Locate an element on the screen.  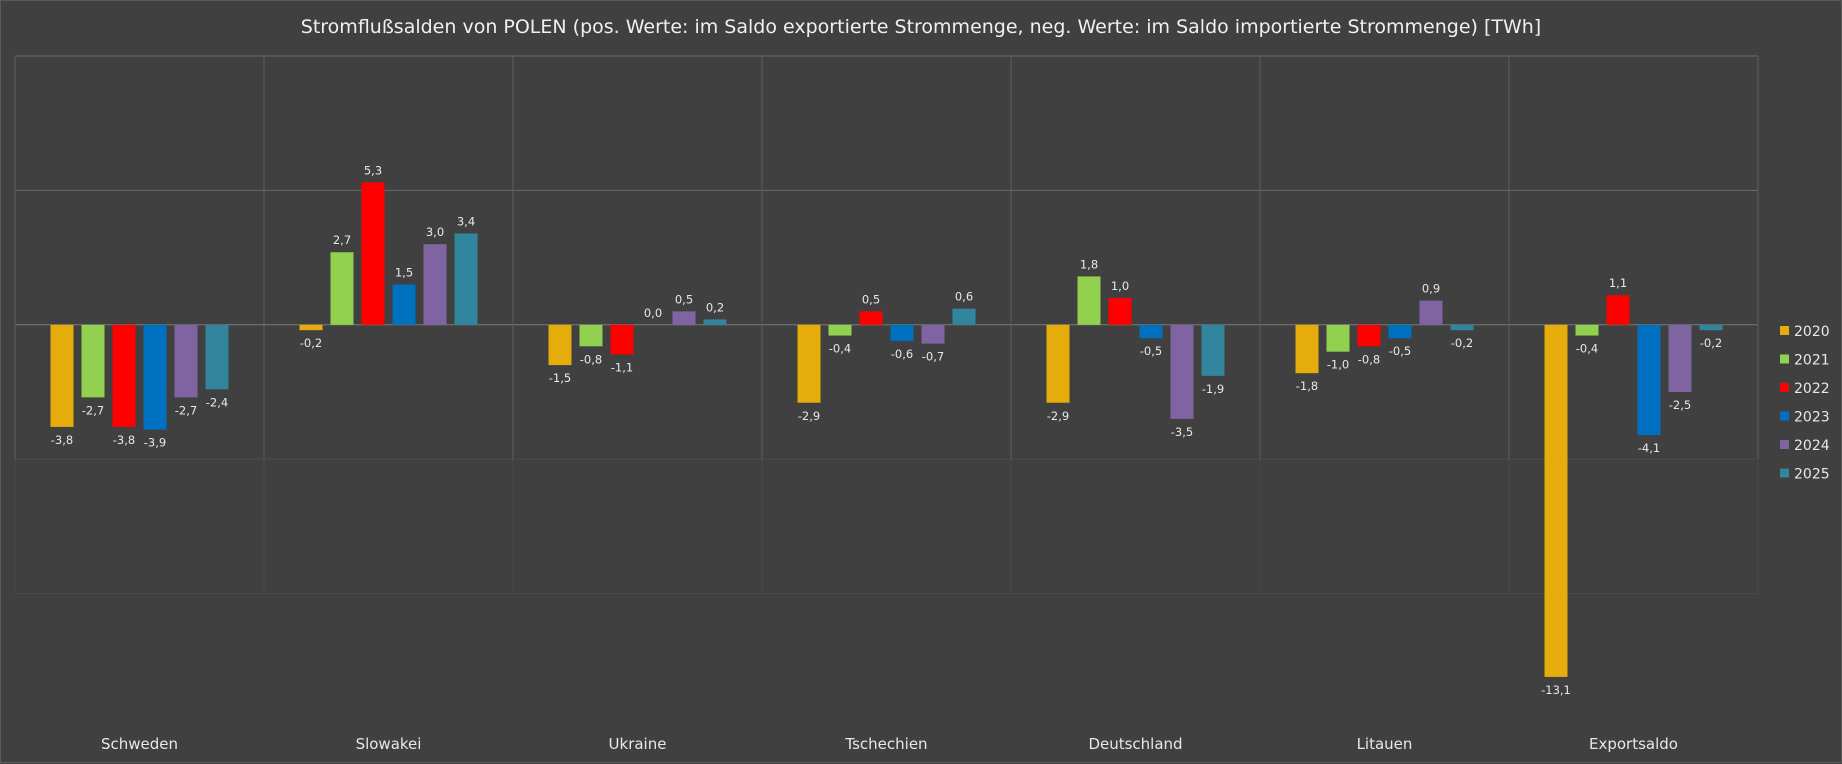
legend-entry: 2021 is located at coordinates (1812, 361).